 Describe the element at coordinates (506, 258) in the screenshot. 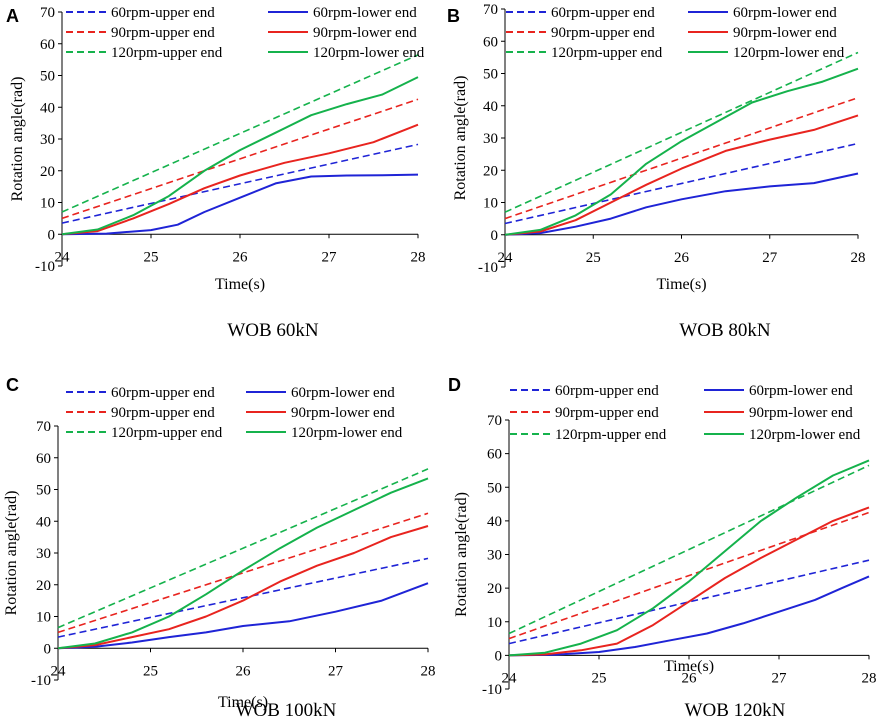

I see `x-tick-label: 24` at that location.